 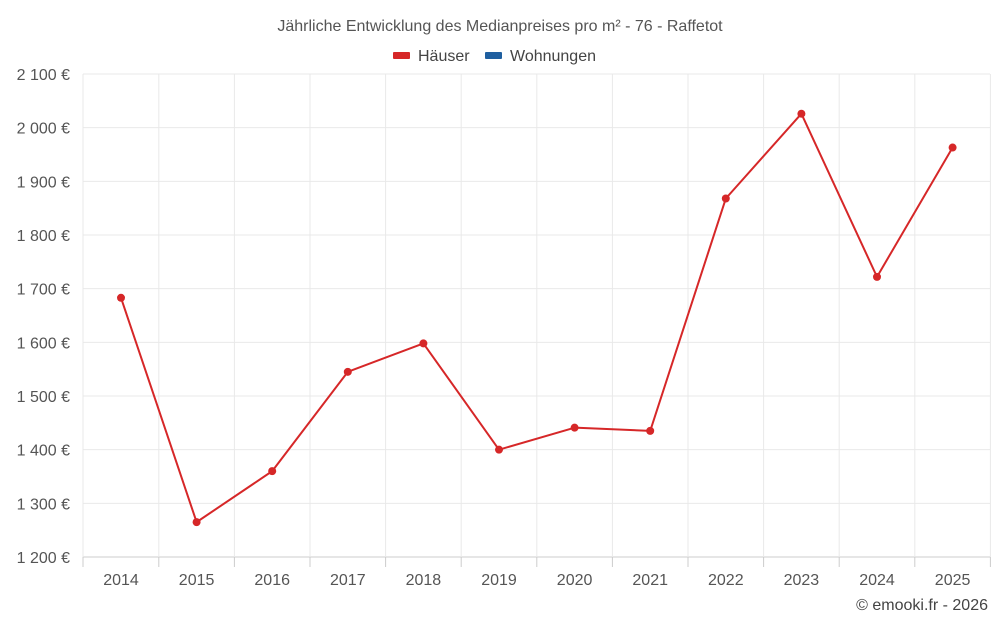 I want to click on y-tick-label: 1 900 €, so click(x=43, y=182).